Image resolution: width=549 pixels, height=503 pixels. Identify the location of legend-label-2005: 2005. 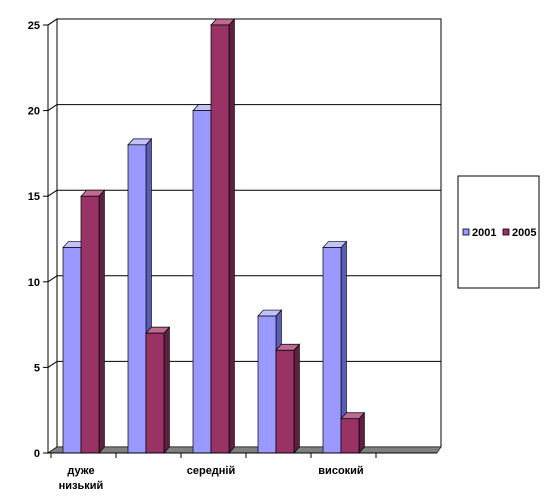
(524, 233).